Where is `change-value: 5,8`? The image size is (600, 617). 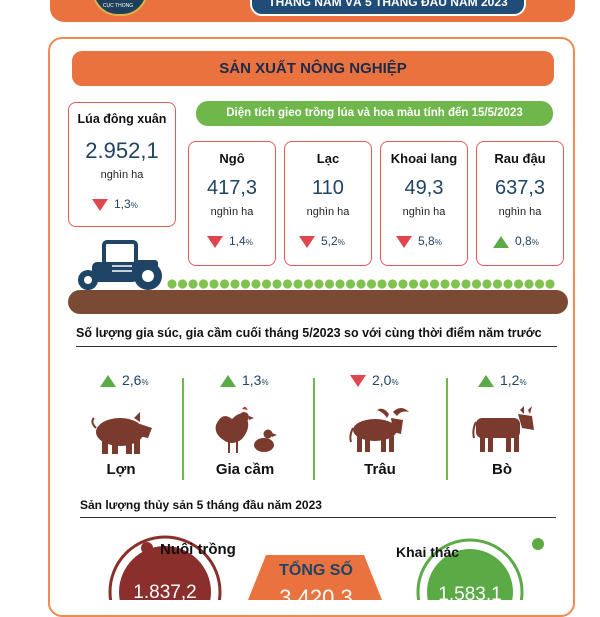 change-value: 5,8 is located at coordinates (426, 241).